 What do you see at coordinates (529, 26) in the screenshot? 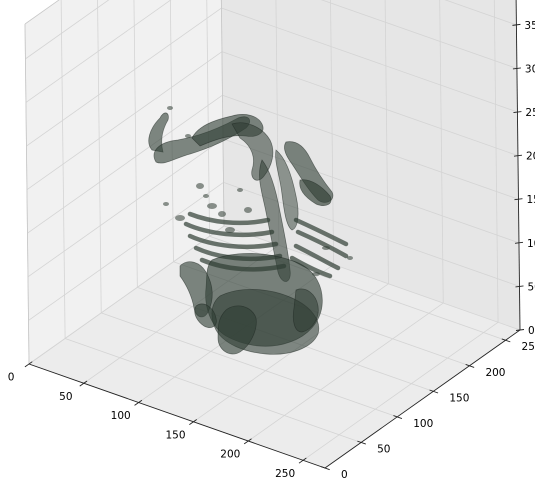
I see `z-tick-label: 350` at bounding box center [529, 26].